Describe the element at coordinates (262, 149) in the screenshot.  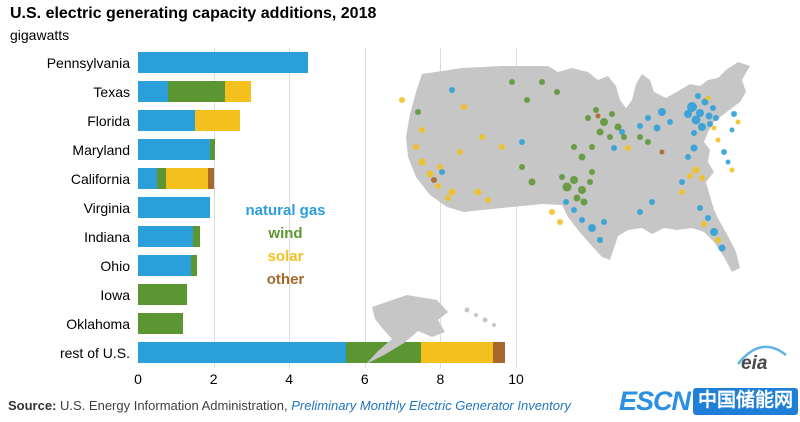
I see `bar-row: Maryland` at that location.